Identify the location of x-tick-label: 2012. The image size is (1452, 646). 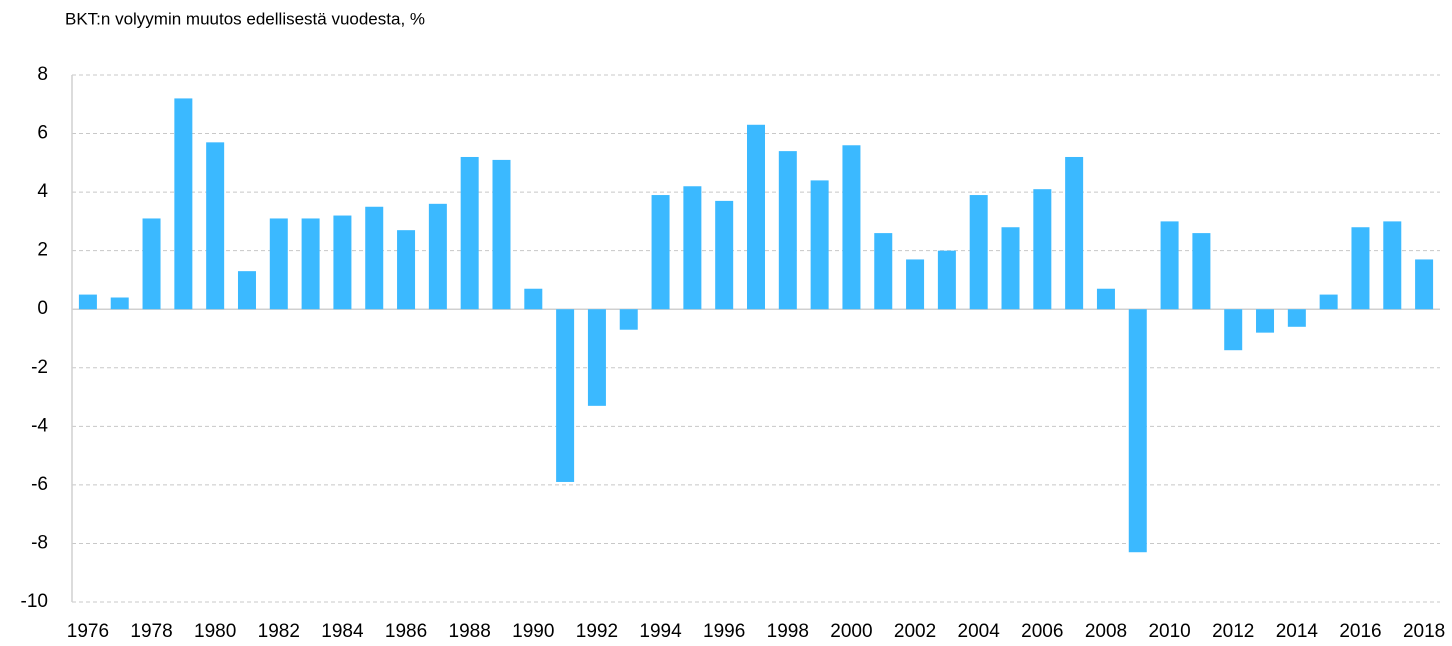
(1233, 631).